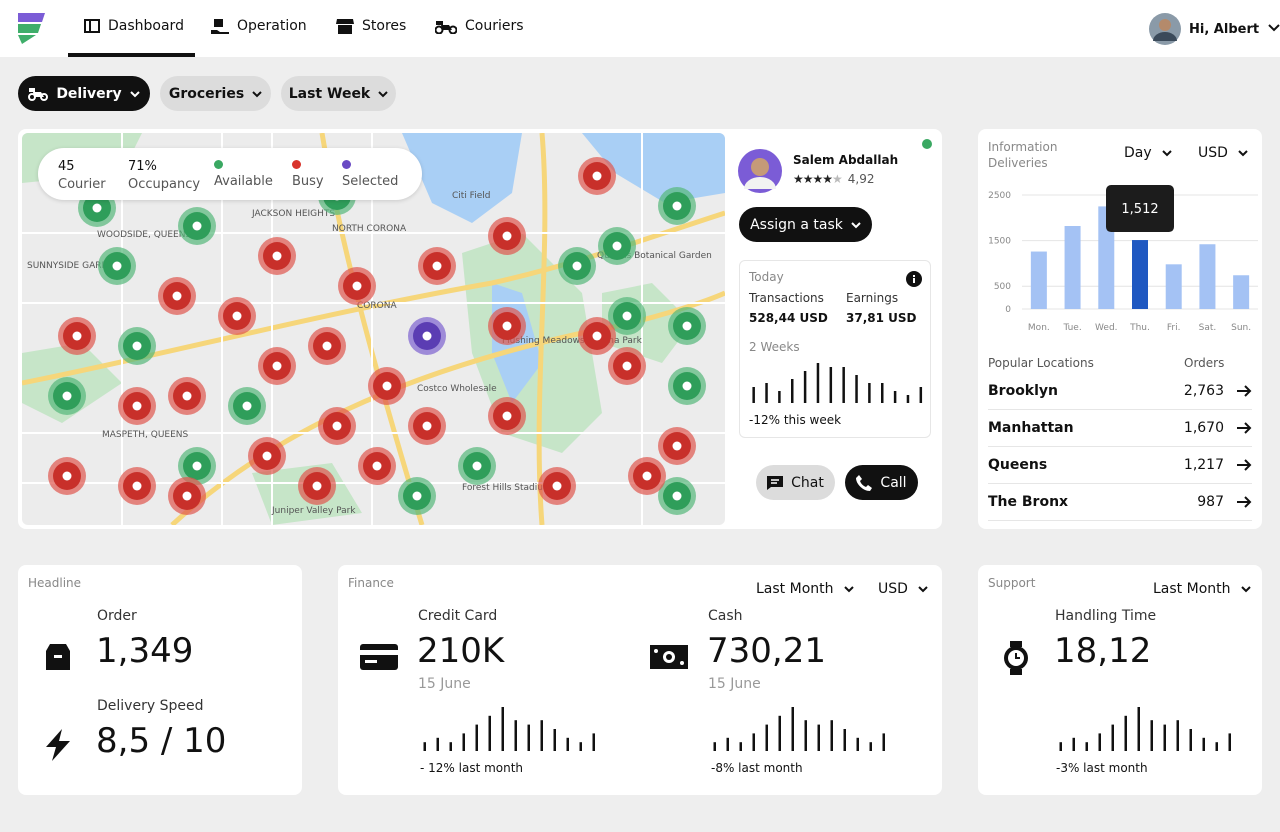  I want to click on info-icon, so click(914, 279).